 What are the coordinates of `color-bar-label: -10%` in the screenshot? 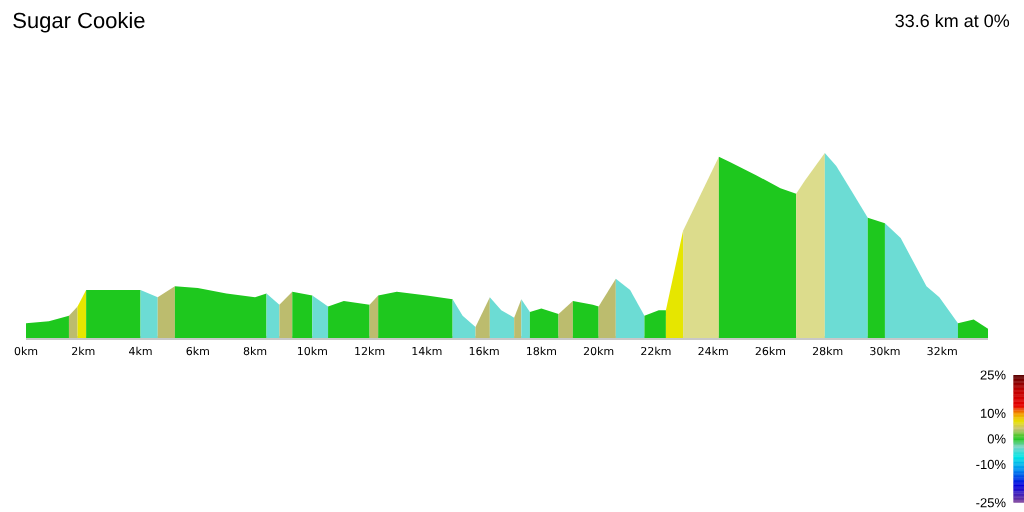 It's located at (991, 464).